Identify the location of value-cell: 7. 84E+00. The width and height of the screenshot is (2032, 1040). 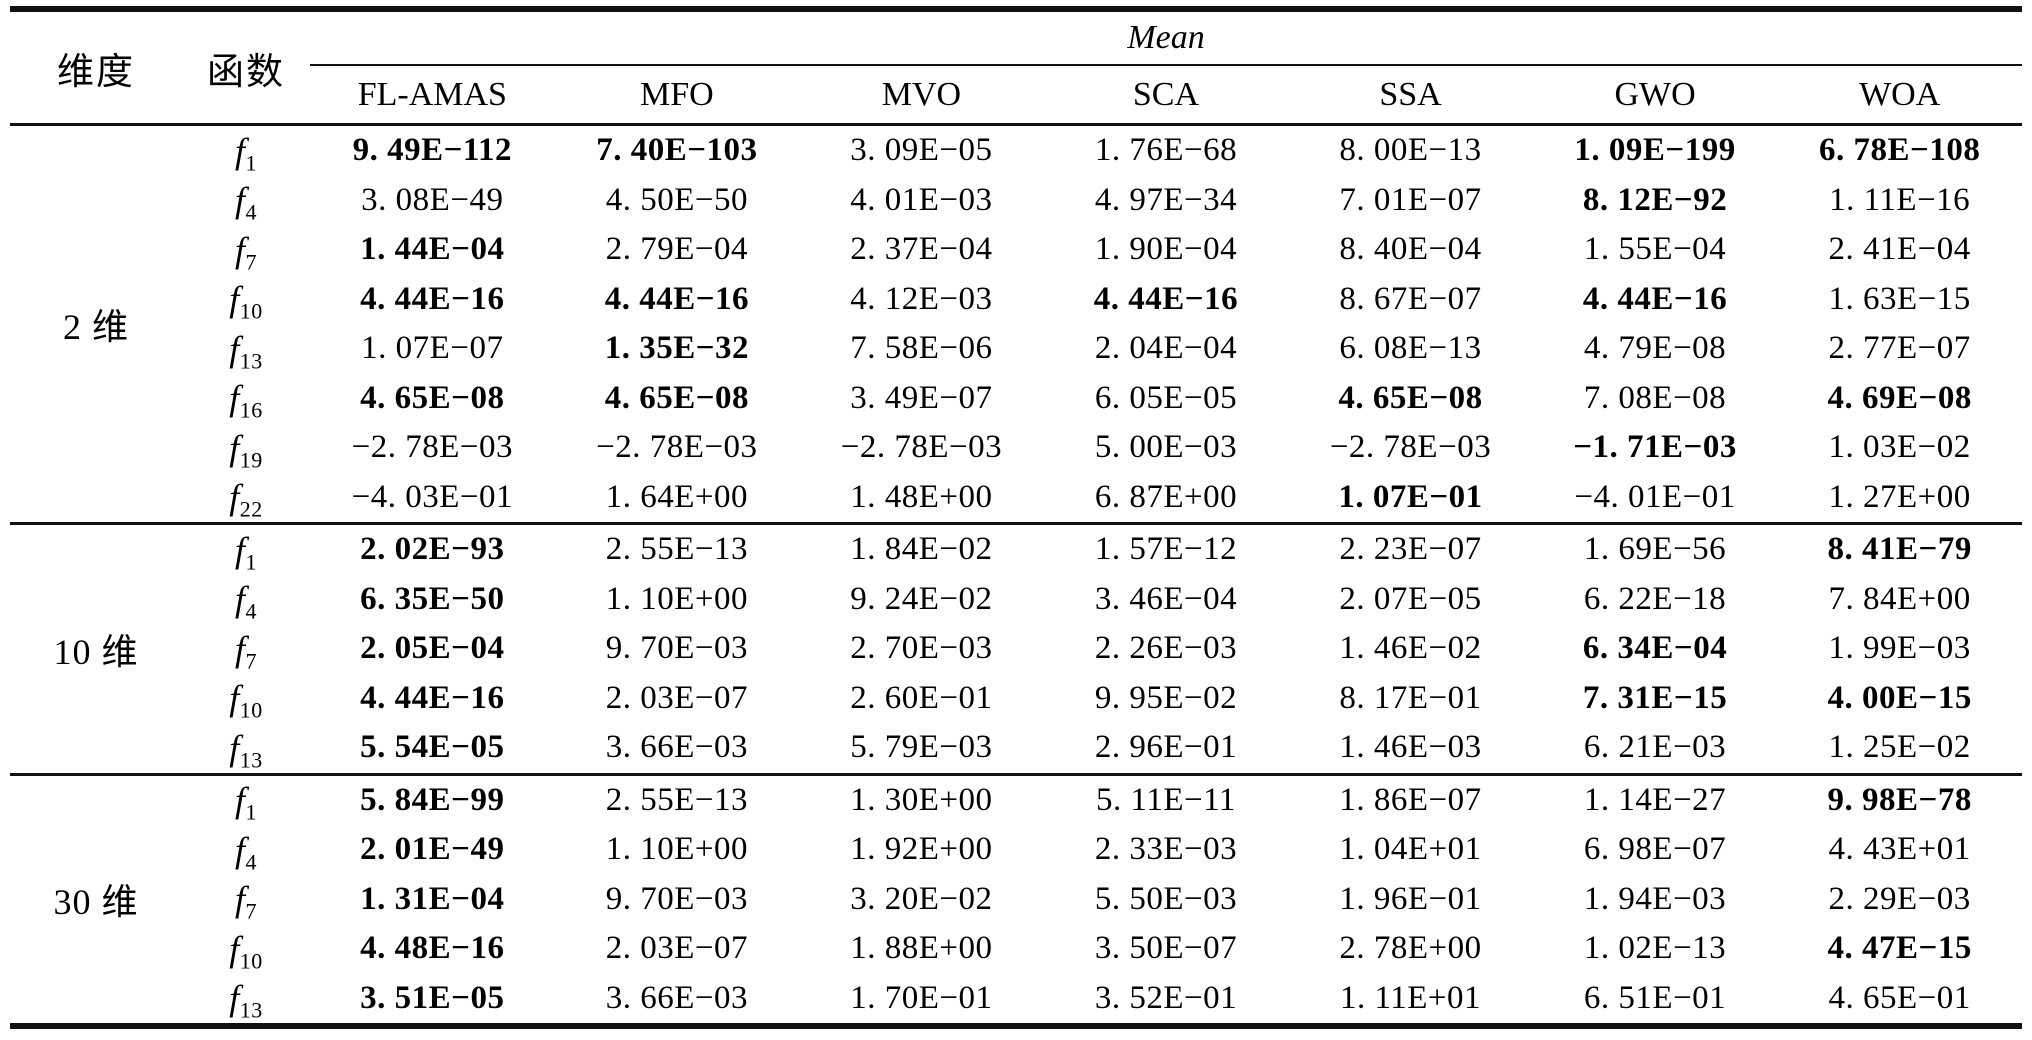
(1899, 598).